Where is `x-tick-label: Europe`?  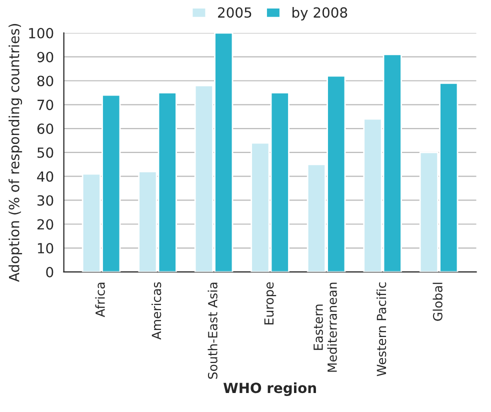 x-tick-label: Europe is located at coordinates (270, 303).